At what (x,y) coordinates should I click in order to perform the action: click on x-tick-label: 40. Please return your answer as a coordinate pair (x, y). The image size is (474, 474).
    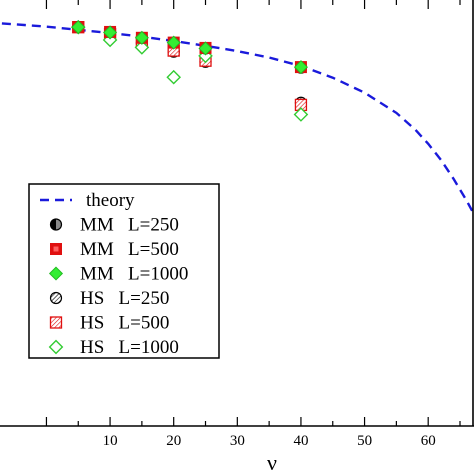
    Looking at the image, I should click on (300, 441).